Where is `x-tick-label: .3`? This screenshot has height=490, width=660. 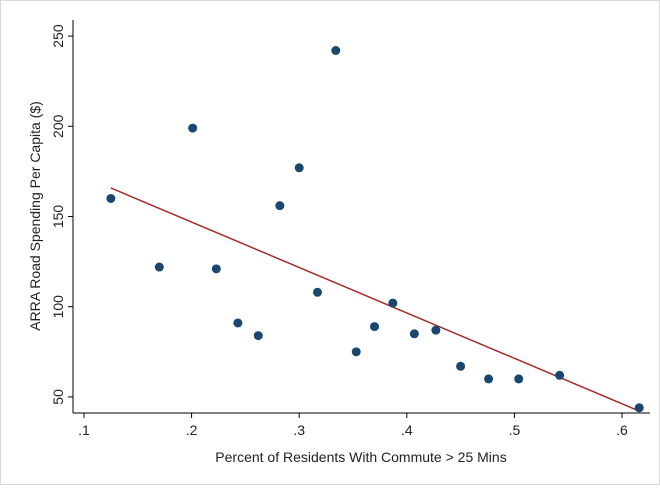 x-tick-label: .3 is located at coordinates (299, 430).